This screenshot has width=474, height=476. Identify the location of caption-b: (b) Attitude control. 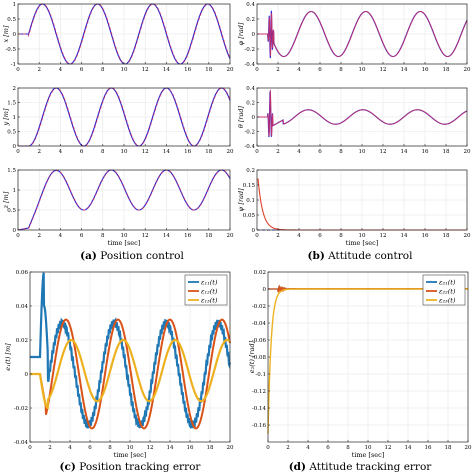
(360, 256).